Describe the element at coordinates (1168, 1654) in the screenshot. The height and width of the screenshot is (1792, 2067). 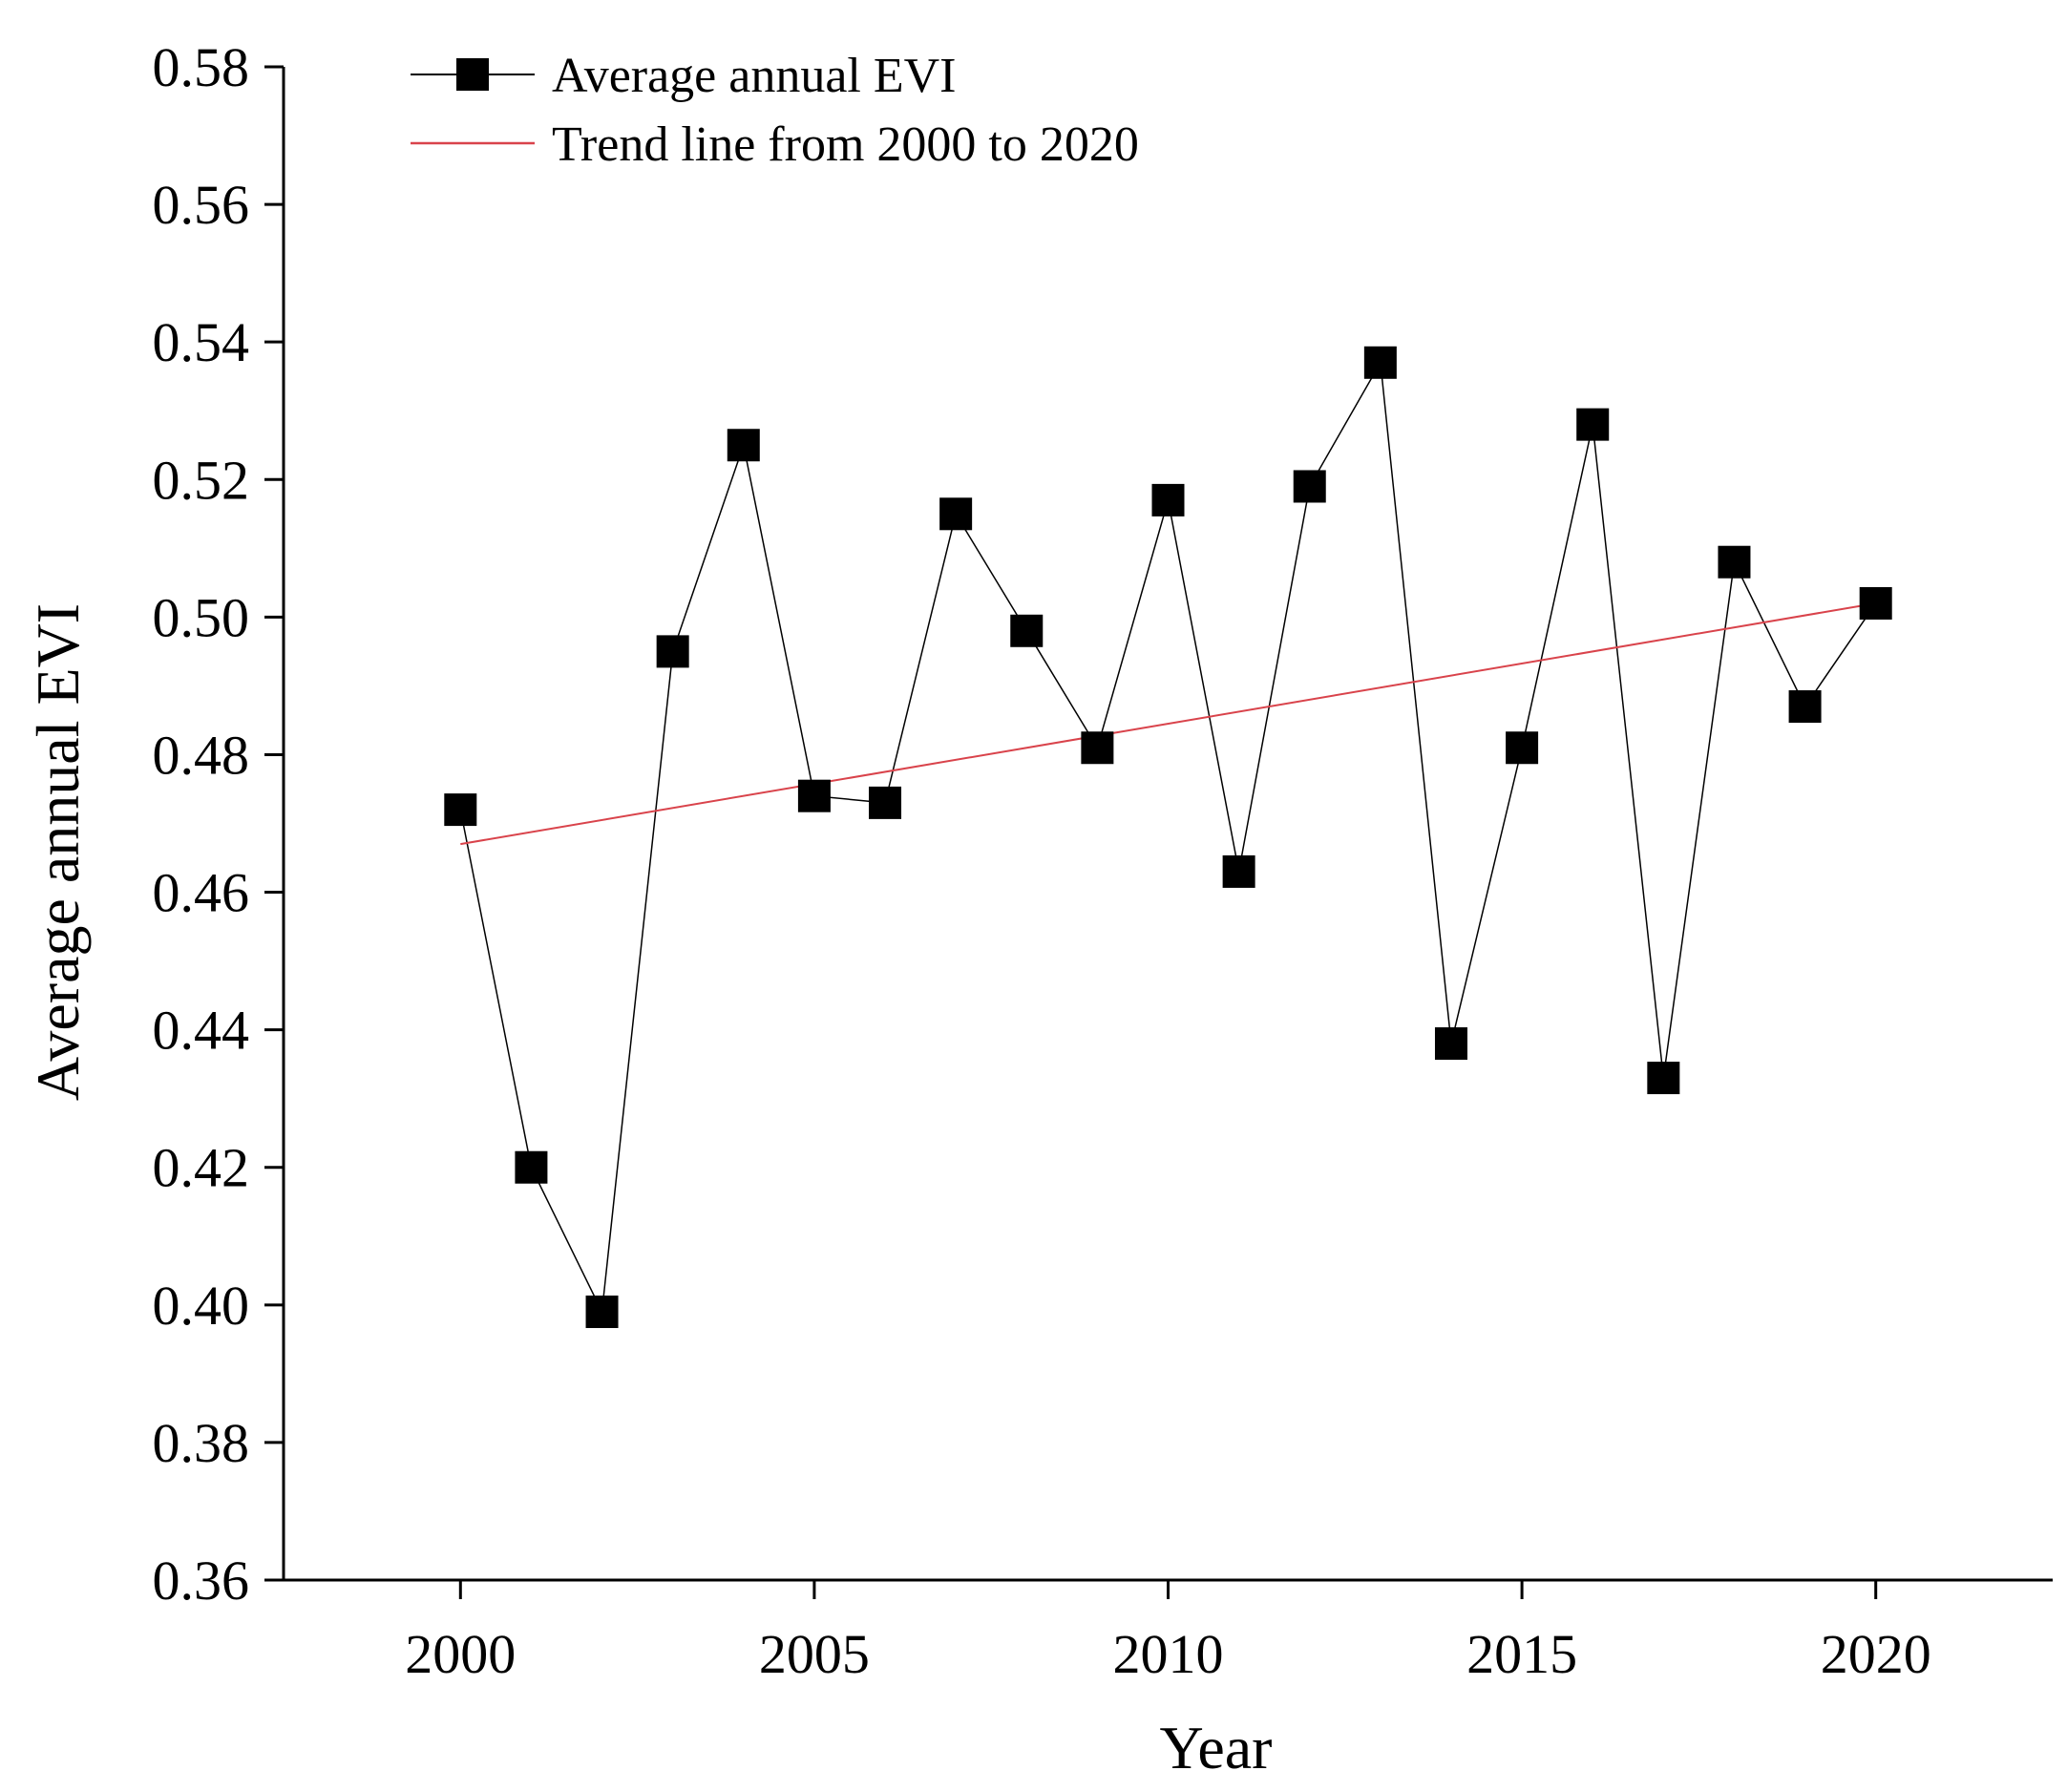
I see `x-tick-label: 2010` at that location.